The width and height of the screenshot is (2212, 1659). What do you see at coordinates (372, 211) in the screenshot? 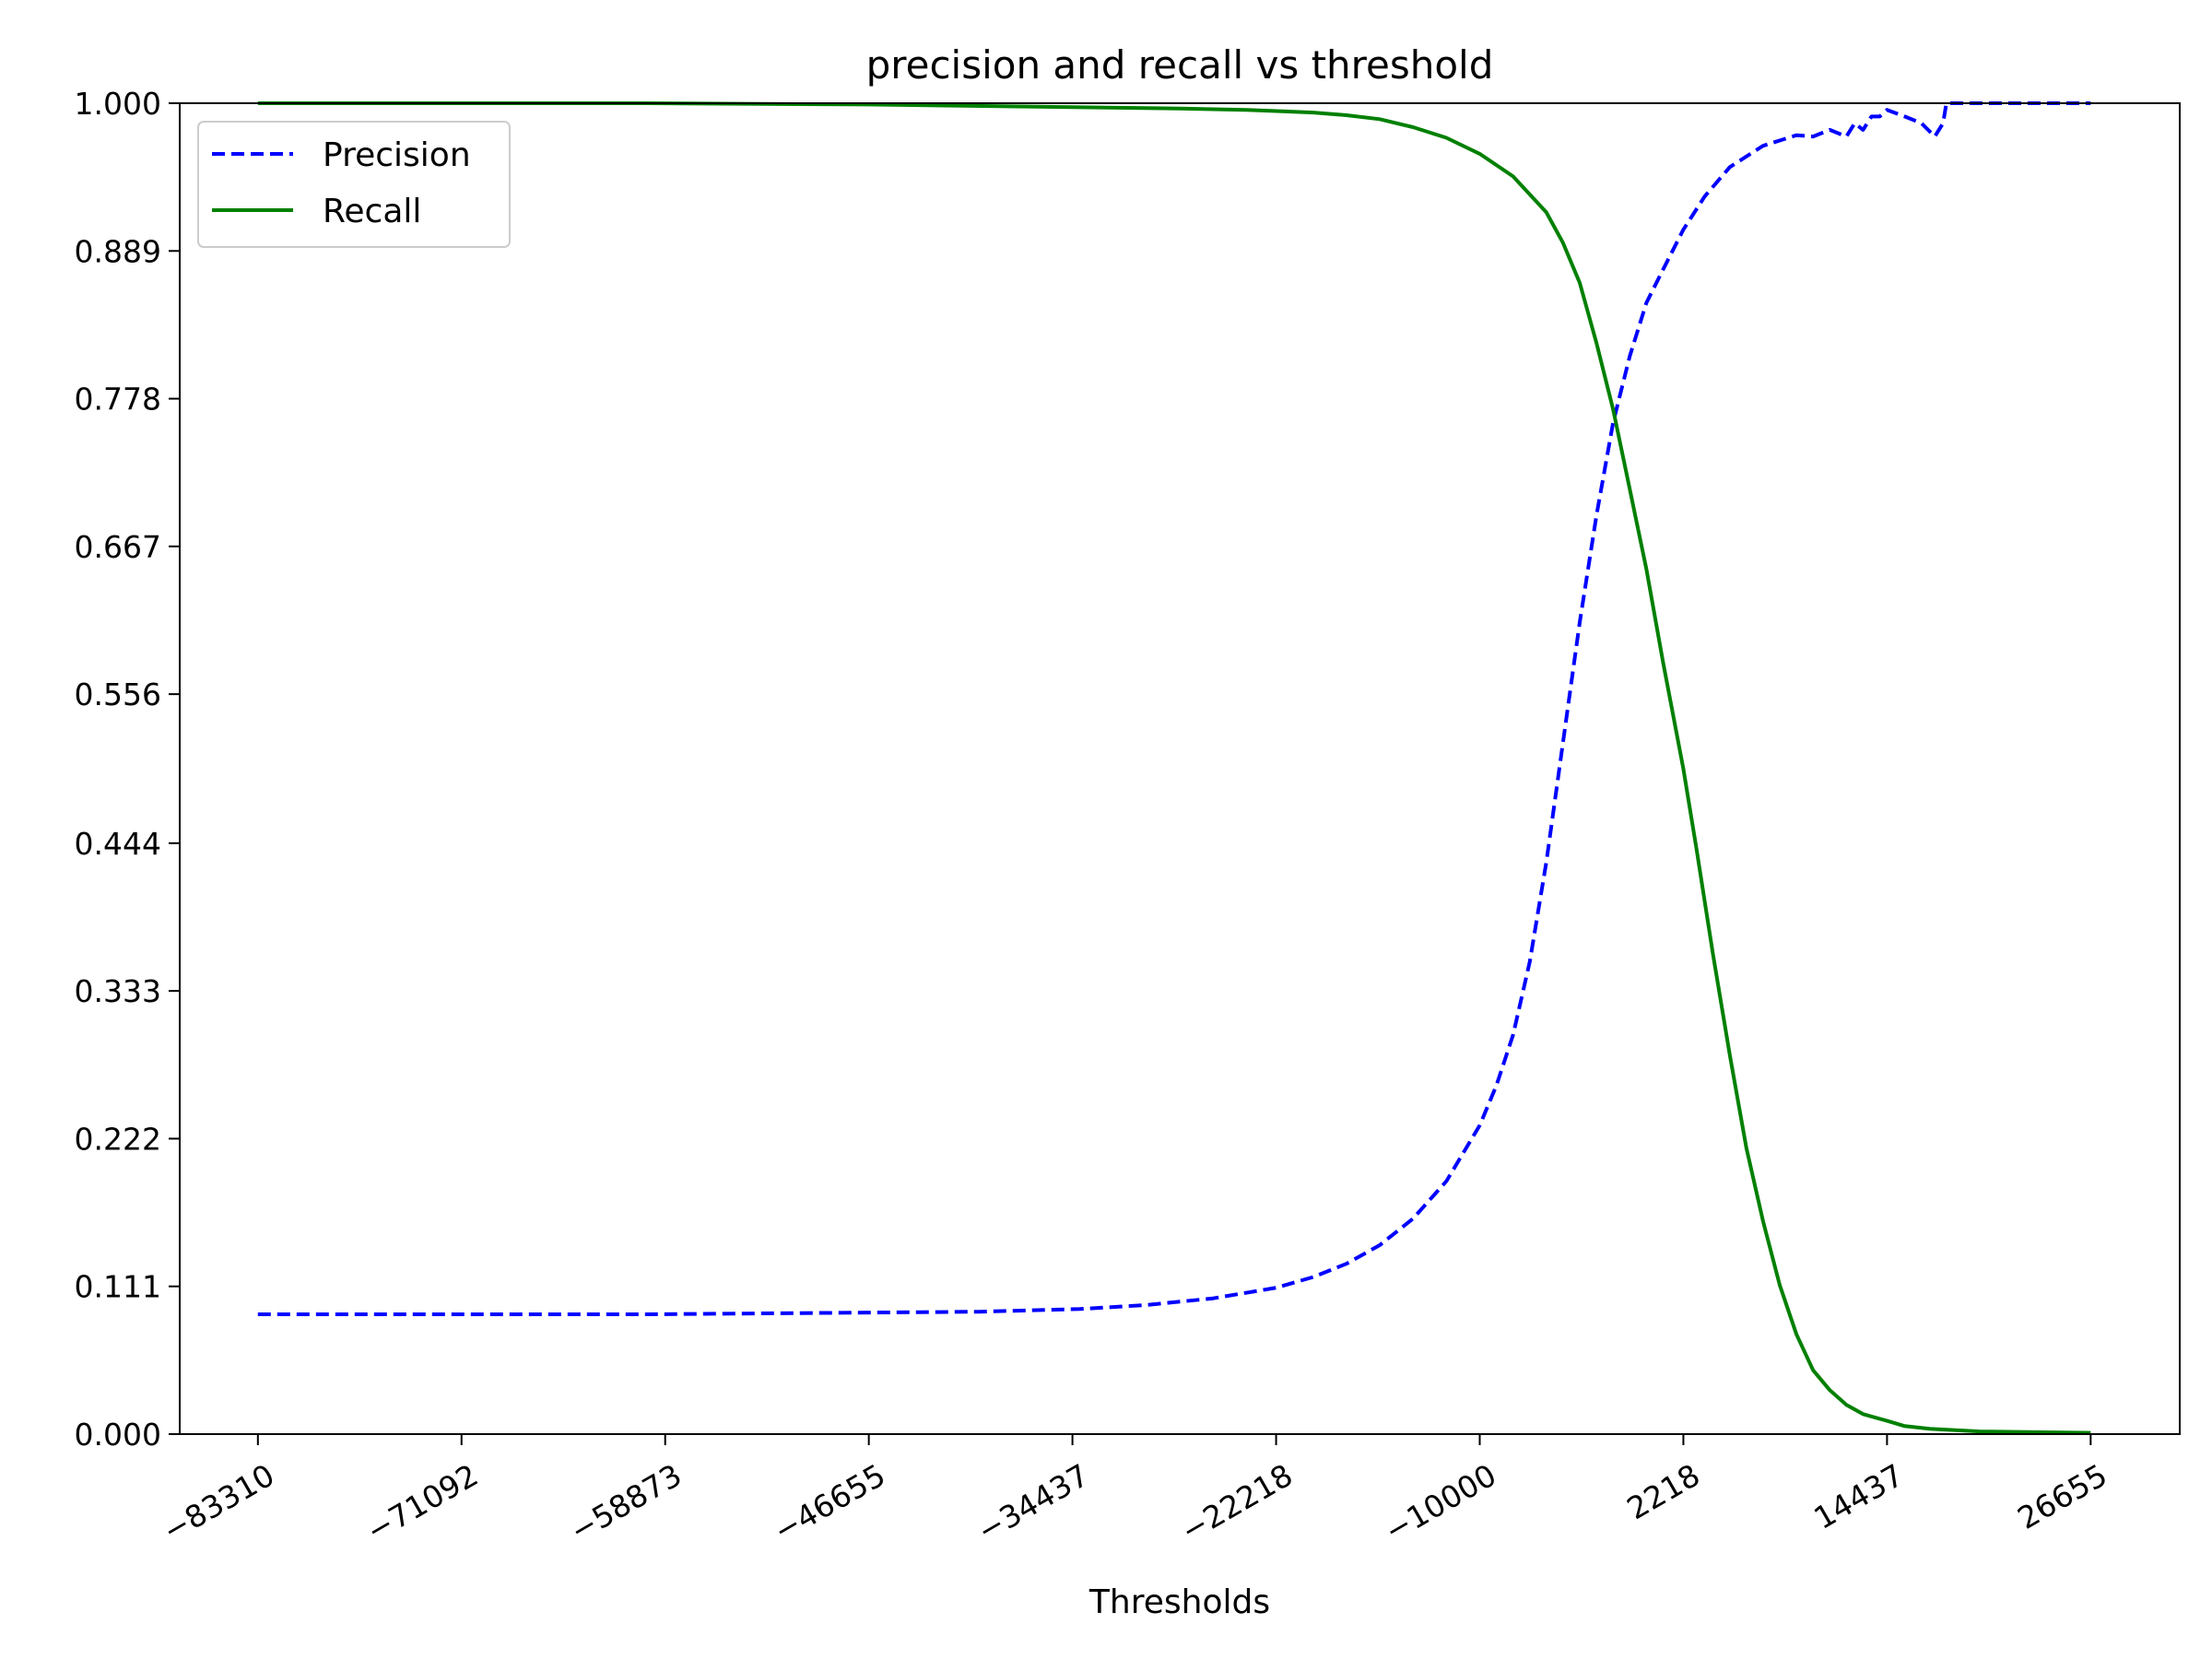
I see `legend-label-recall: Recall` at bounding box center [372, 211].